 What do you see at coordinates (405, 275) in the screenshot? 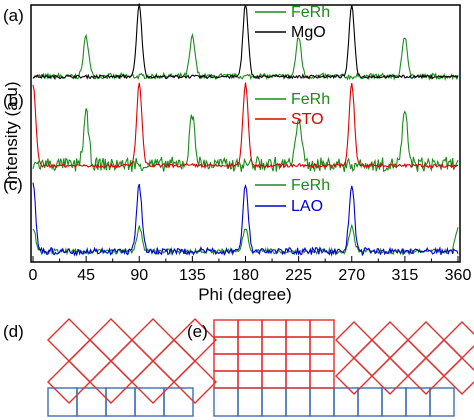
I see `x-tick-label: 315` at bounding box center [405, 275].